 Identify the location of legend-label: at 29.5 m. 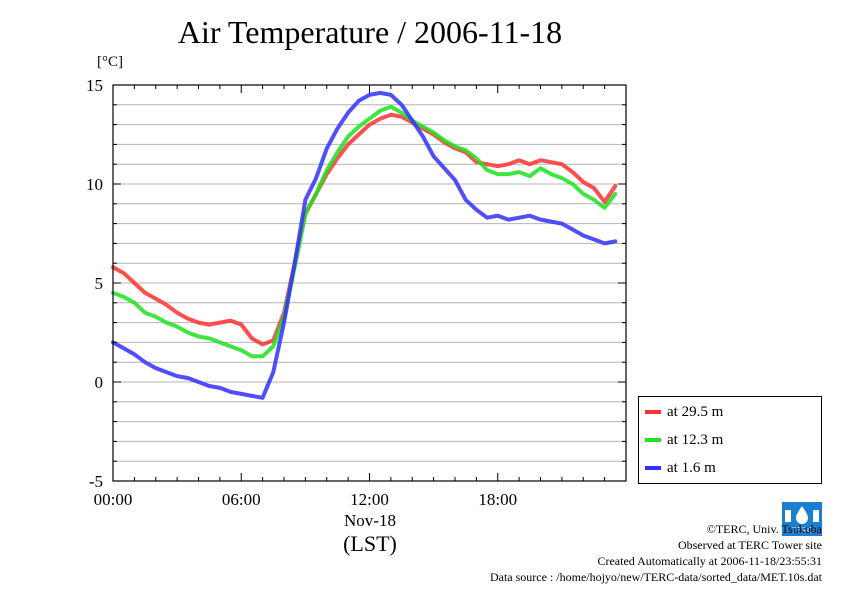
(695, 411).